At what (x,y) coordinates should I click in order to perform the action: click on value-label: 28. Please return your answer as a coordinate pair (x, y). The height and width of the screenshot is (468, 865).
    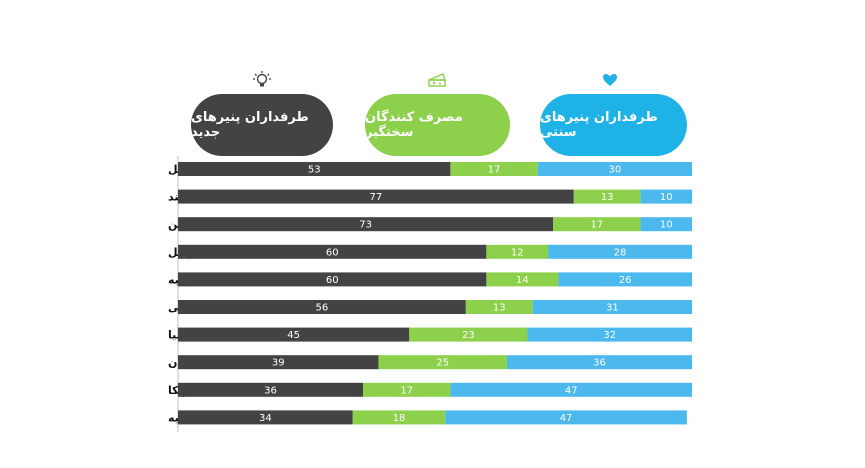
    Looking at the image, I should click on (620, 252).